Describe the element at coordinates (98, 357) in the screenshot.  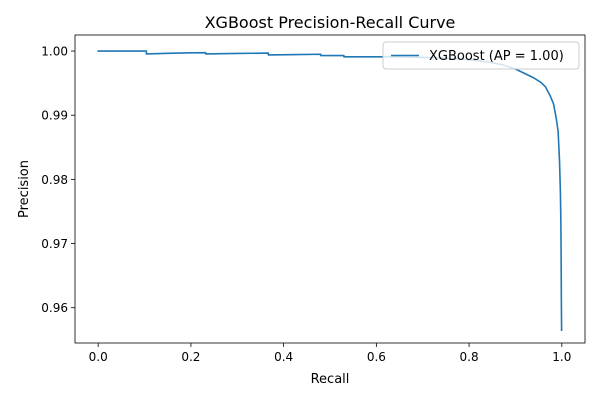
I see `x-tick-label: 0.0` at that location.